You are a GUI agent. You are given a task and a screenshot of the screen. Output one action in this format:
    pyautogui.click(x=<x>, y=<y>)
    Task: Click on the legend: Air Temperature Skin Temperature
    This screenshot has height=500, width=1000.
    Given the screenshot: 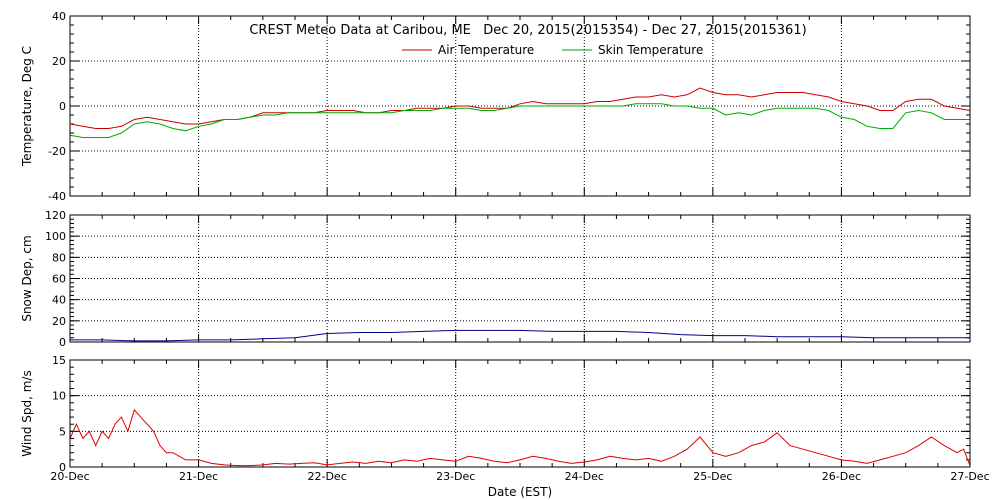 What is the action you would take?
    pyautogui.click(x=552, y=50)
    